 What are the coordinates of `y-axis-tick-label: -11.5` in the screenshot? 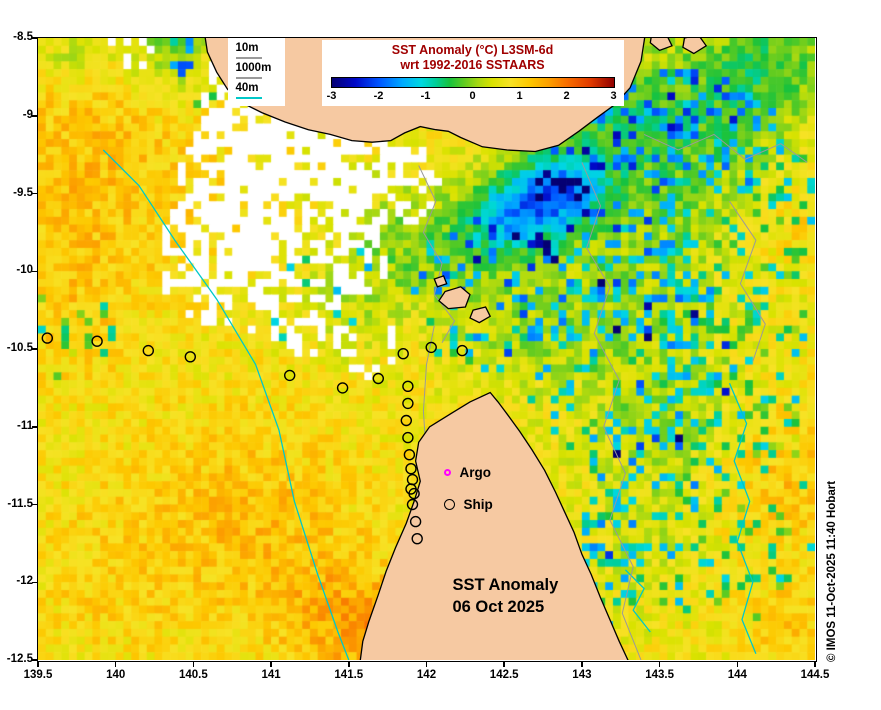 It's located at (20, 503).